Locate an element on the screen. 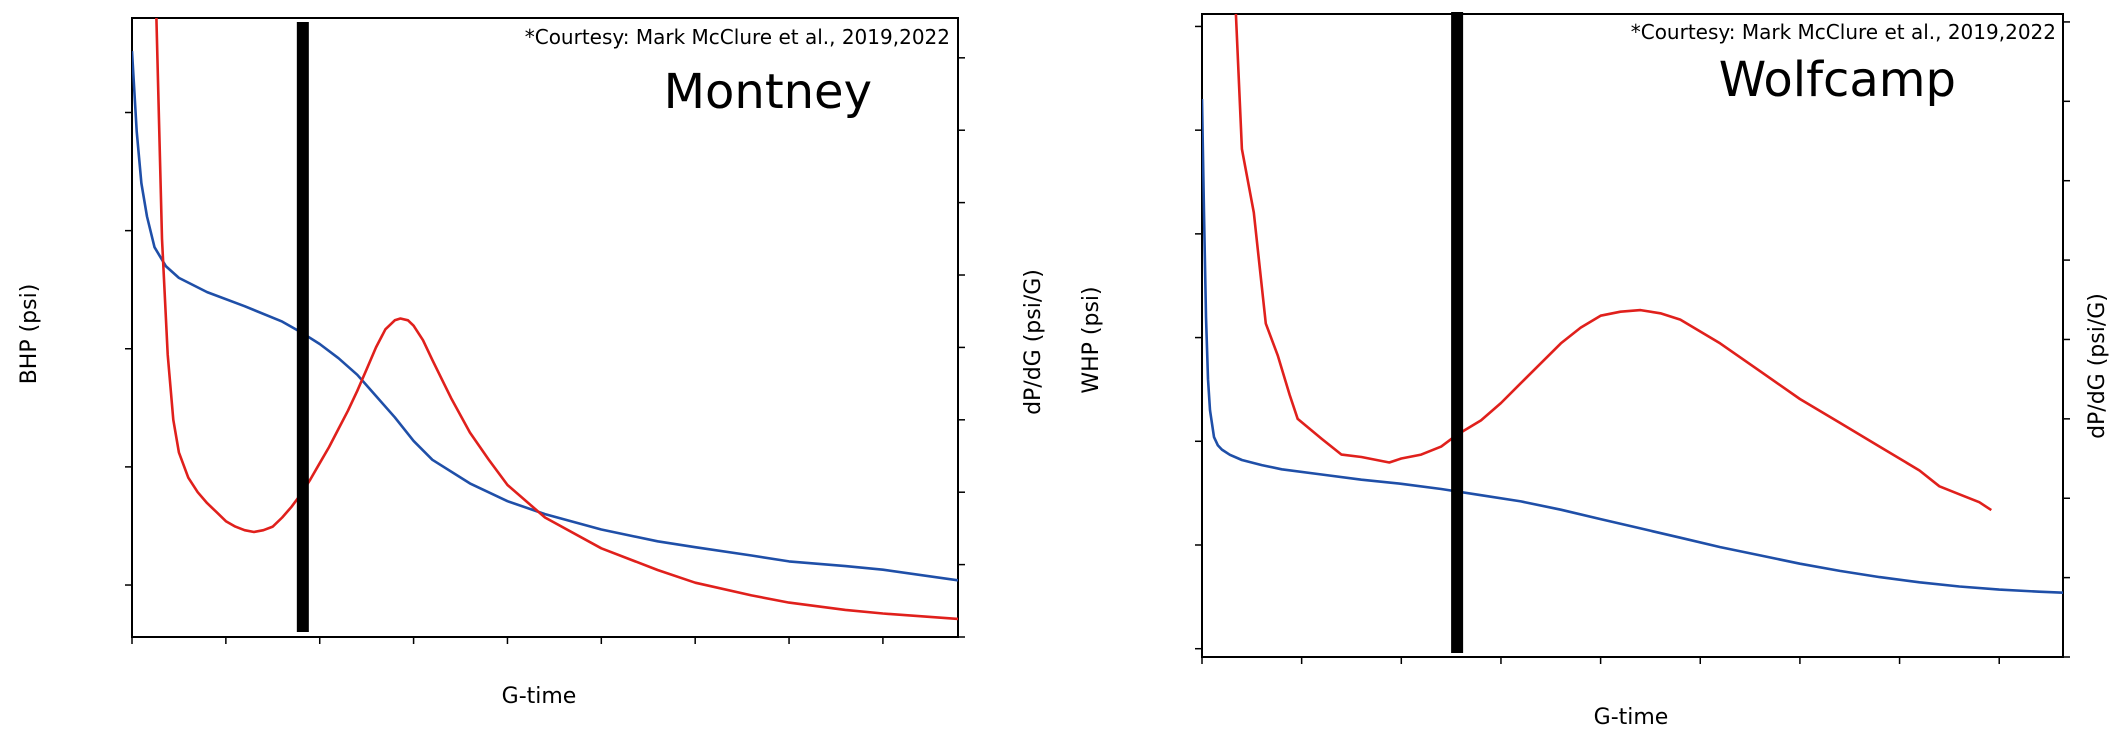 This screenshot has width=2119, height=742. chart-title: Wolfcamp is located at coordinates (1837, 80).